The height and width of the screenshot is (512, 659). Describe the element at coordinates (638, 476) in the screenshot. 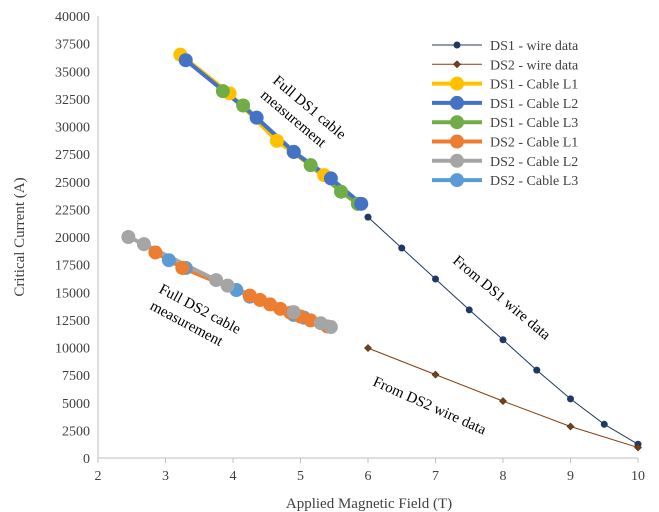

I see `x-tick-label: 10` at that location.